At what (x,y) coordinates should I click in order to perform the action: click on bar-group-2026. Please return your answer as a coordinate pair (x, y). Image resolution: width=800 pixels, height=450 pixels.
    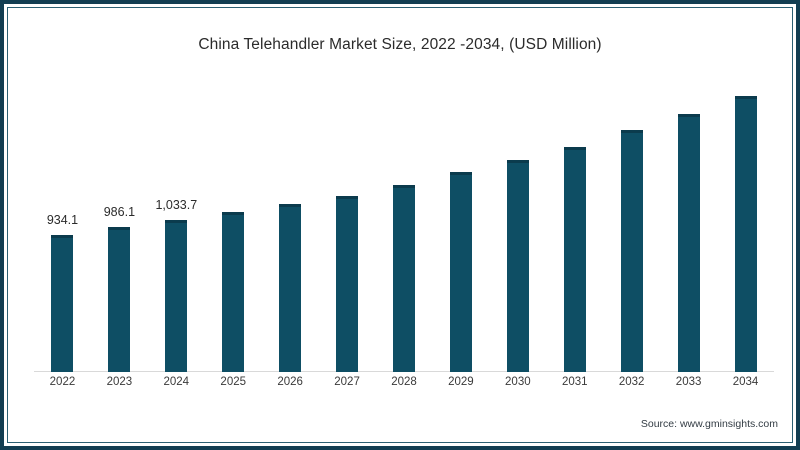
    Looking at the image, I should click on (290, 228).